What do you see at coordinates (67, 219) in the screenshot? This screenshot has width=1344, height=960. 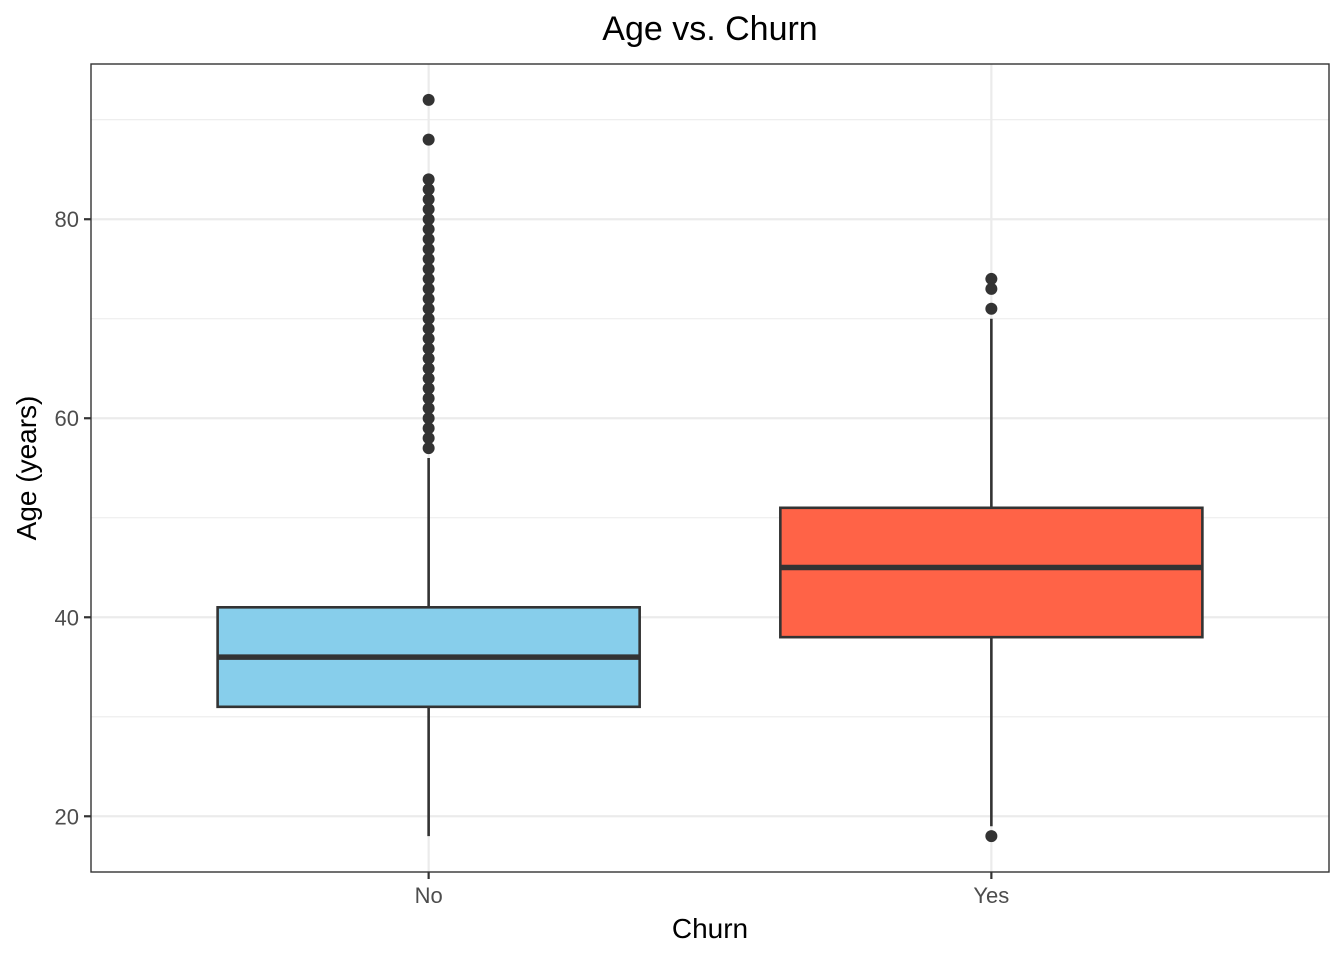 I see `y-tick-label: 80` at bounding box center [67, 219].